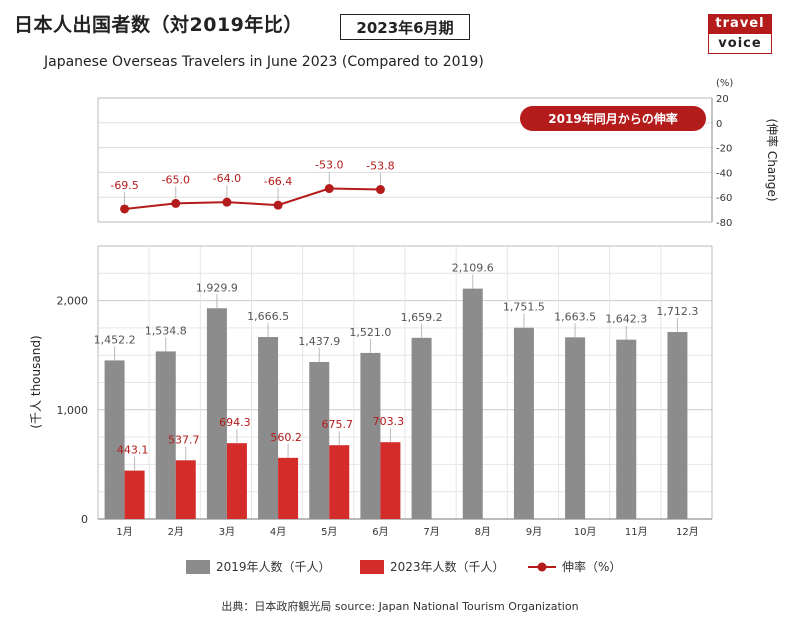  Describe the element at coordinates (524, 307) in the screenshot. I see `bar-2019-data-label: 1,751.5` at that location.